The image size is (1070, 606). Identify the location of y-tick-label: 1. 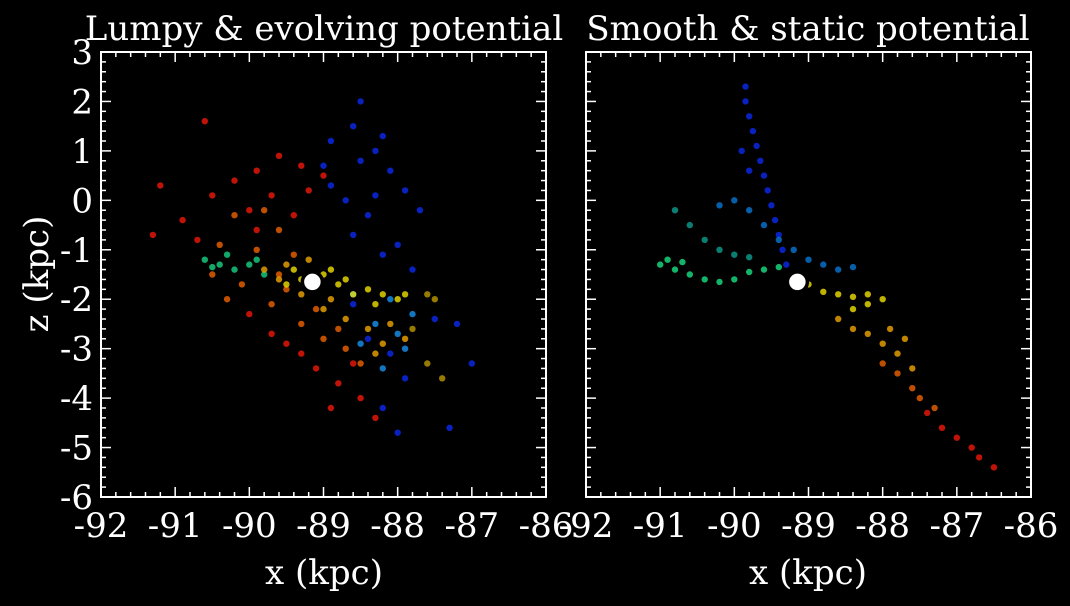
(82, 152).